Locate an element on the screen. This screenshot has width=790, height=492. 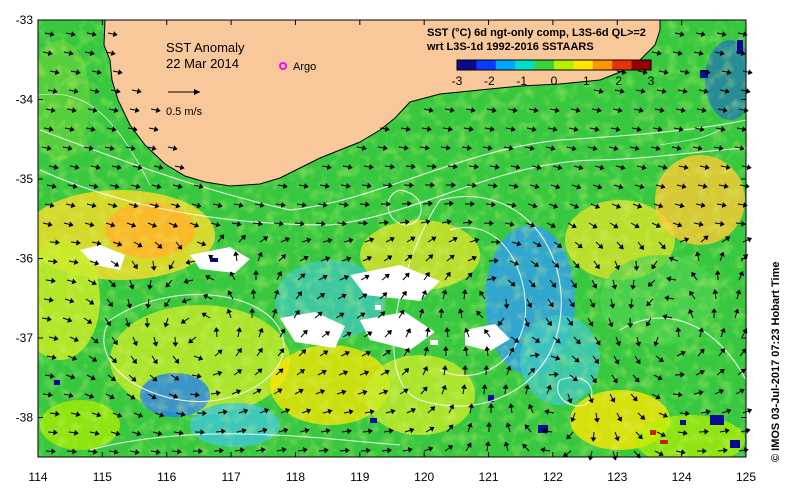
lon-tick-label: 122 is located at coordinates (553, 477).